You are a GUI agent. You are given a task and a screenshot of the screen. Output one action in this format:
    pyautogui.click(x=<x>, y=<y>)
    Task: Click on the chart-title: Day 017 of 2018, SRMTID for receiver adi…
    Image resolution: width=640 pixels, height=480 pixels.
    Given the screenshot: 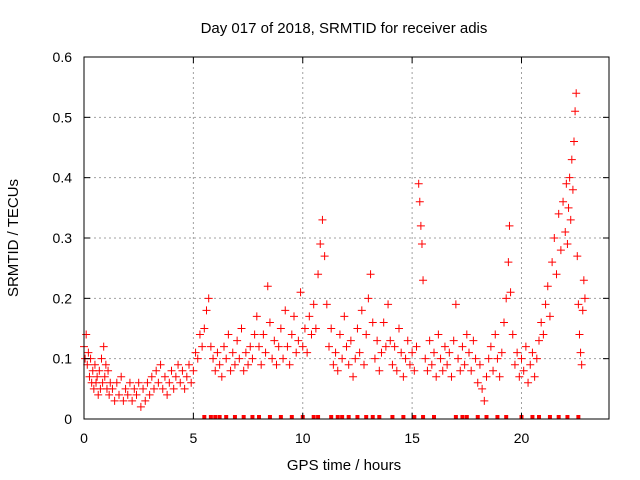 What is the action you would take?
    pyautogui.click(x=344, y=28)
    